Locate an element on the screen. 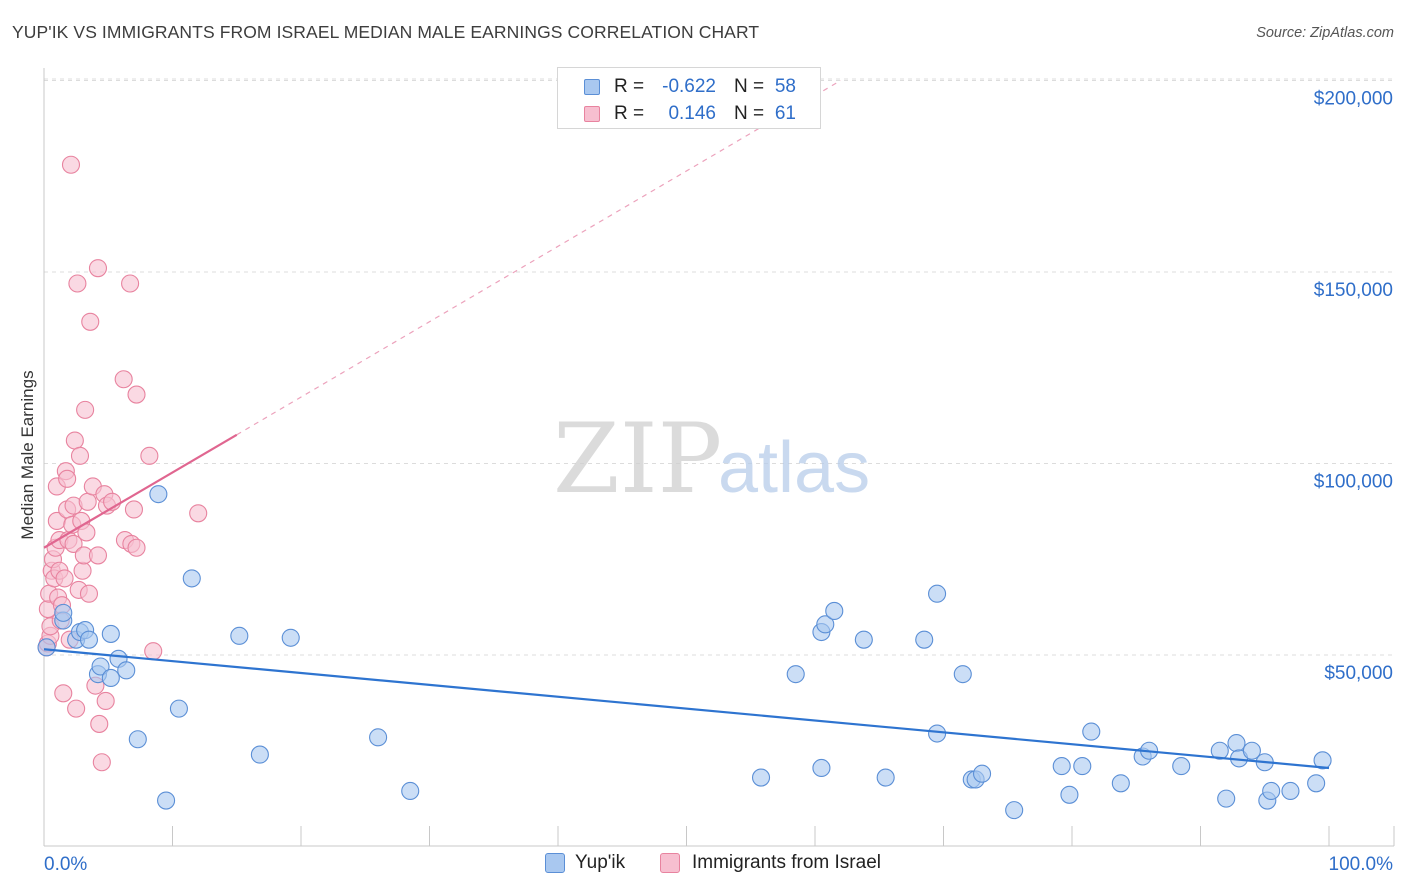  watermark-zip: ZIP is located at coordinates (637, 459).